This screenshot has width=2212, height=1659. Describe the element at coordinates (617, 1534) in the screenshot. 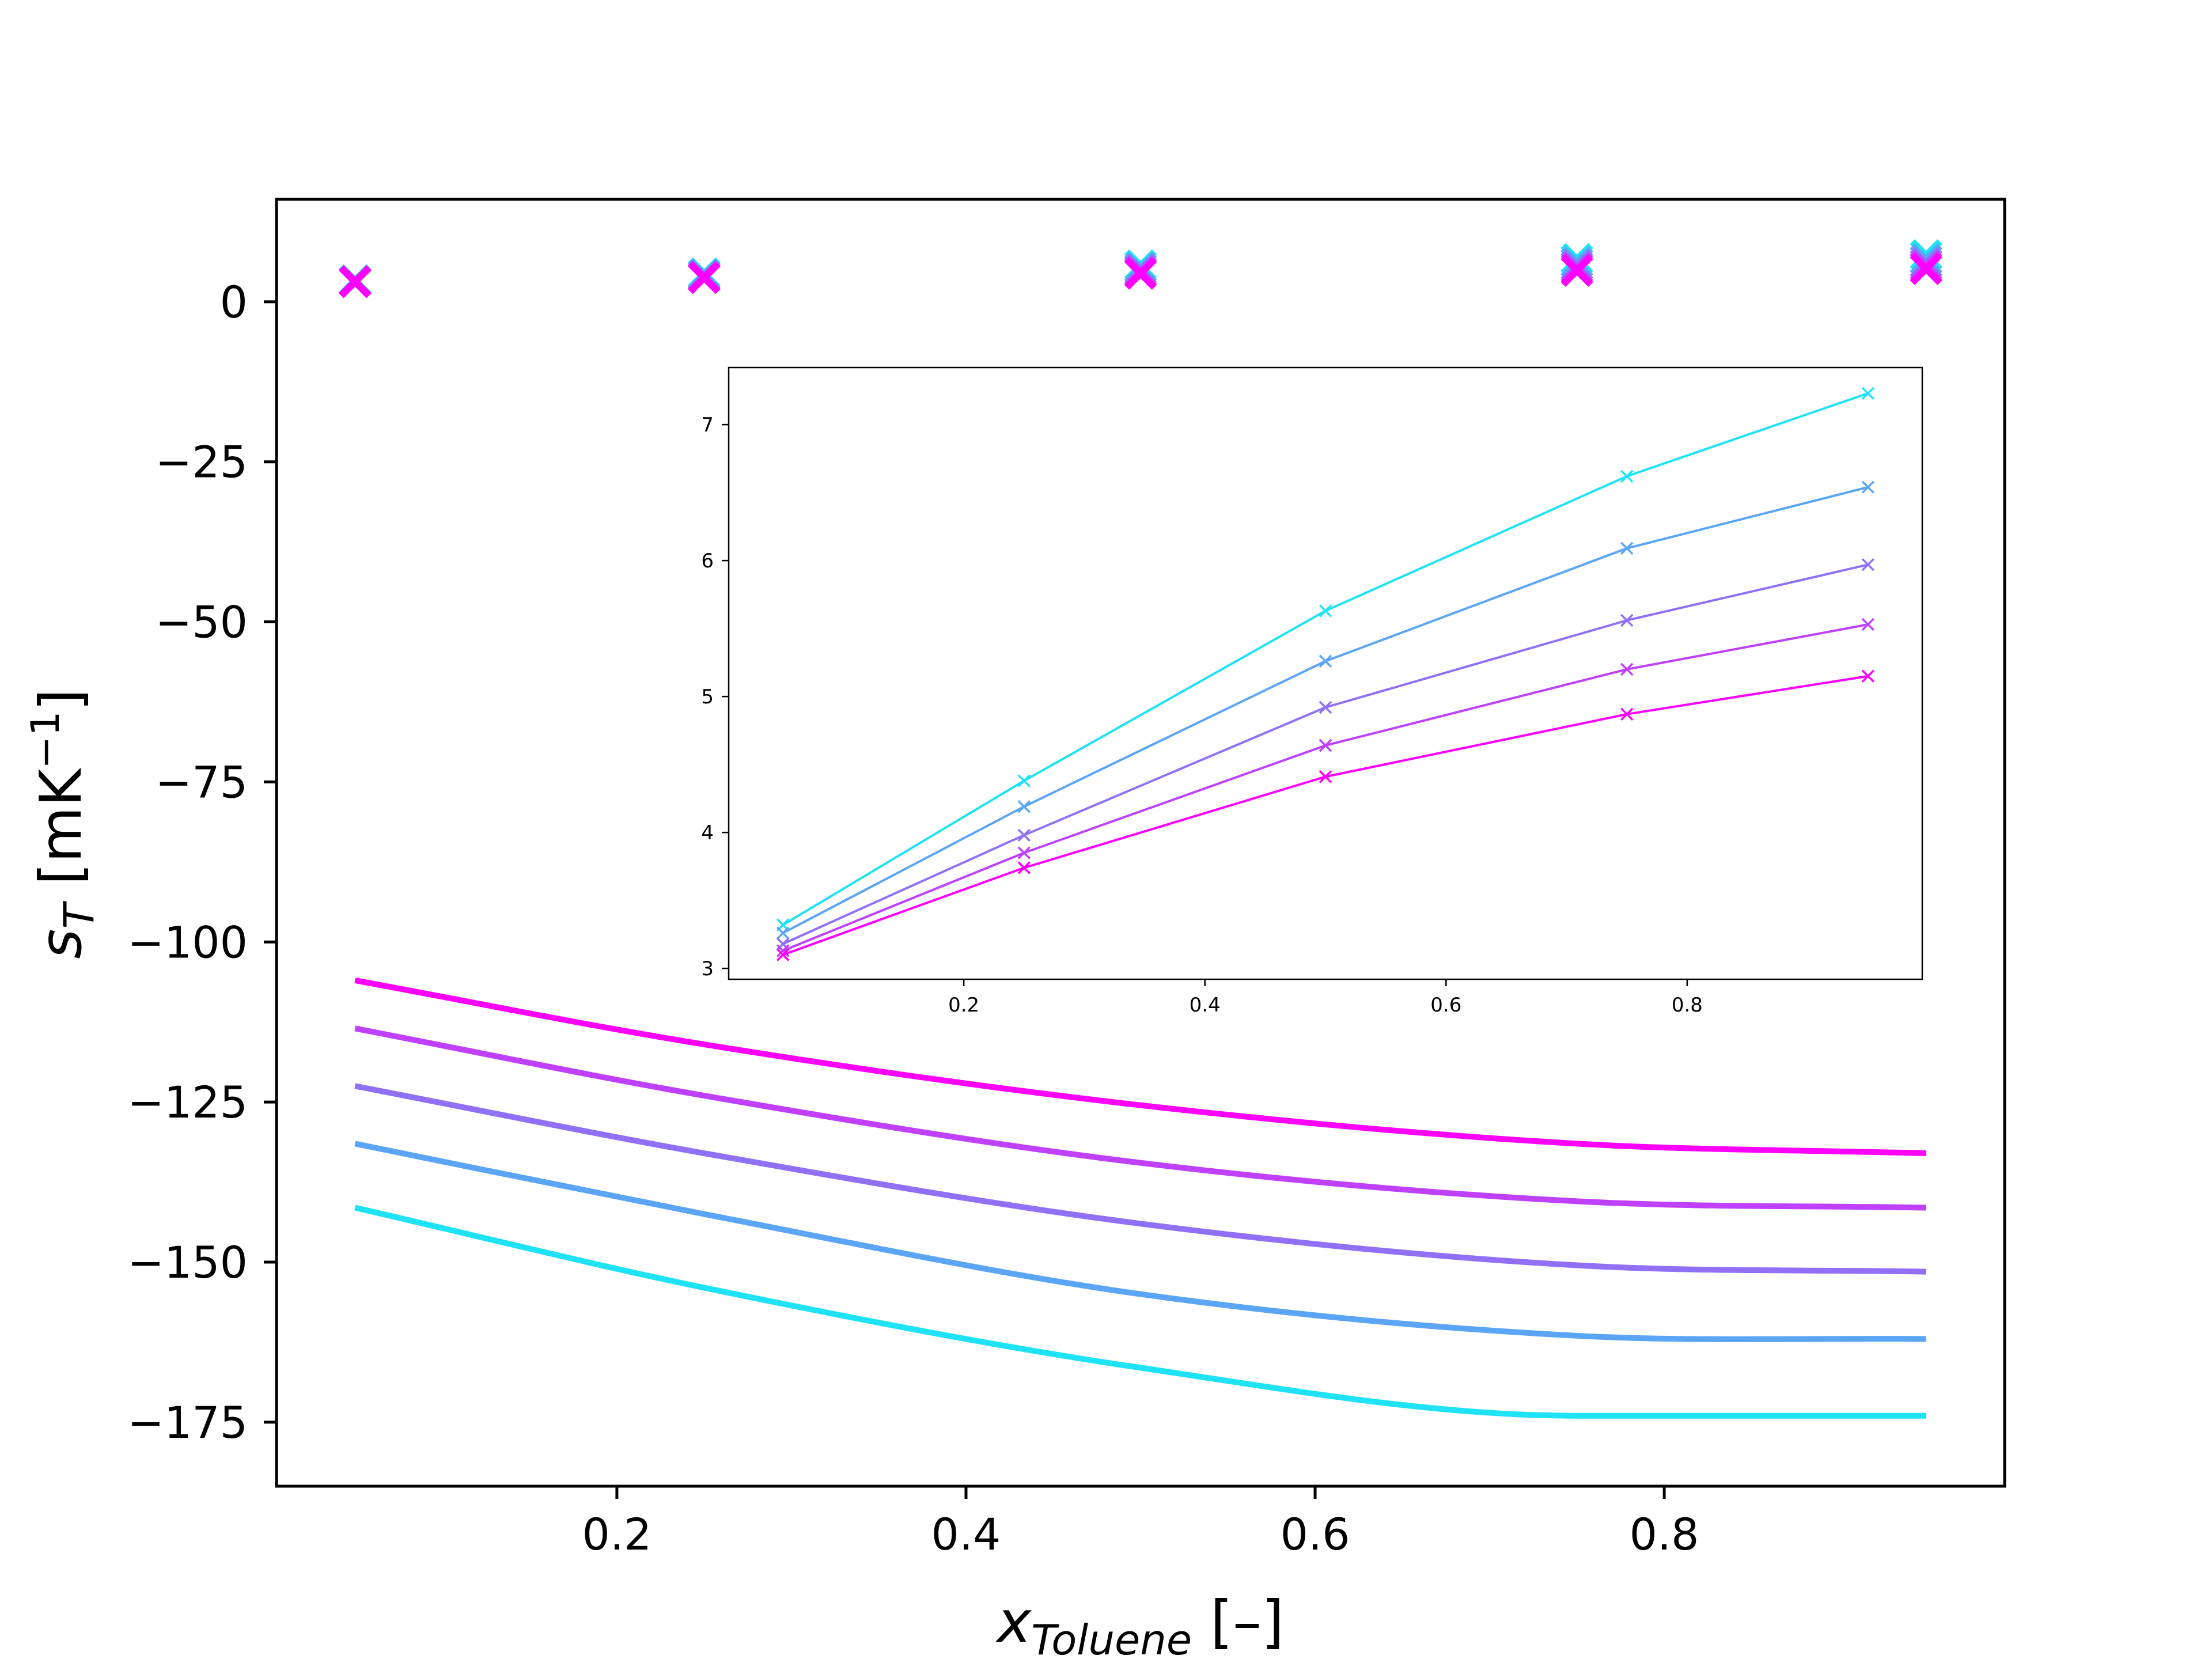

I see `main-x-tick-label: 0.2` at that location.